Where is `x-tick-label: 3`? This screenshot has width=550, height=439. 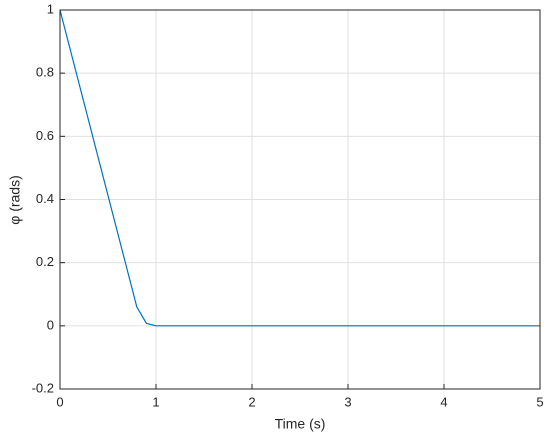 x-tick-label: 3 is located at coordinates (347, 401).